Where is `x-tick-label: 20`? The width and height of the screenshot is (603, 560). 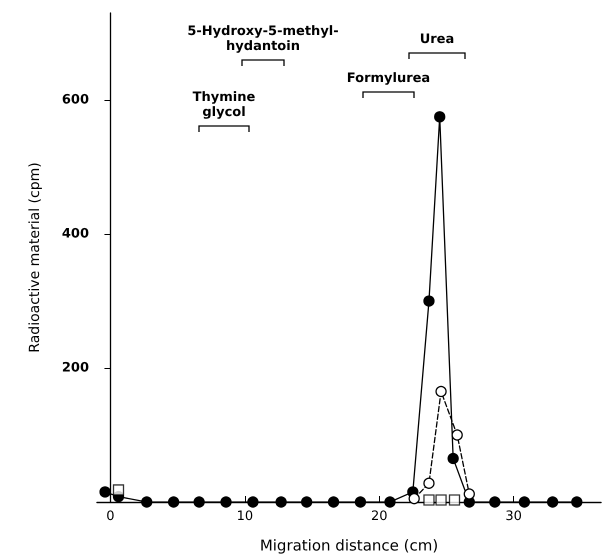 x-tick-label: 20 is located at coordinates (379, 516).